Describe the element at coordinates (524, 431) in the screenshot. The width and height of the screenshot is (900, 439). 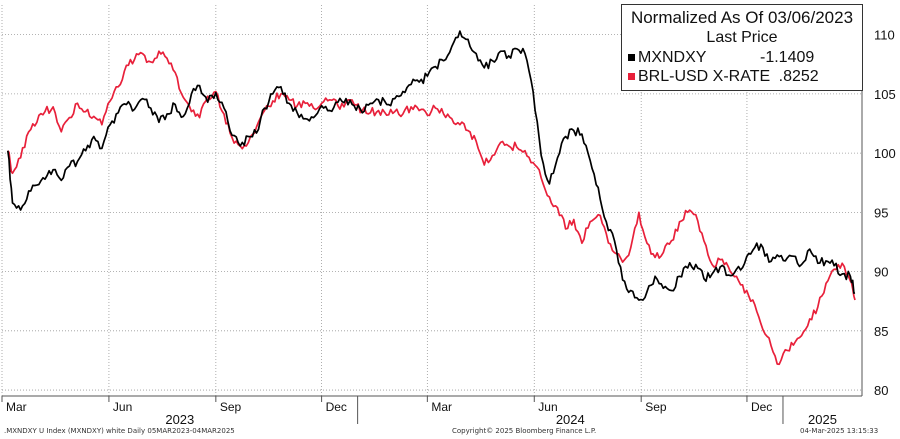
I see `footer-copyright: Copyright© 2025 Bloomberg Finance L.P.` at that location.